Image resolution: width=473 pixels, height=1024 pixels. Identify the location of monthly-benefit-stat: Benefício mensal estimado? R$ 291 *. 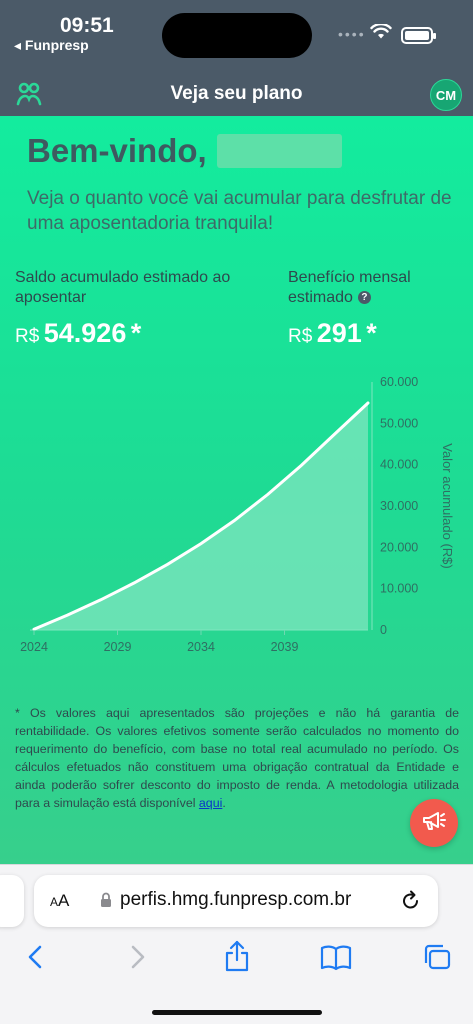
(373, 308).